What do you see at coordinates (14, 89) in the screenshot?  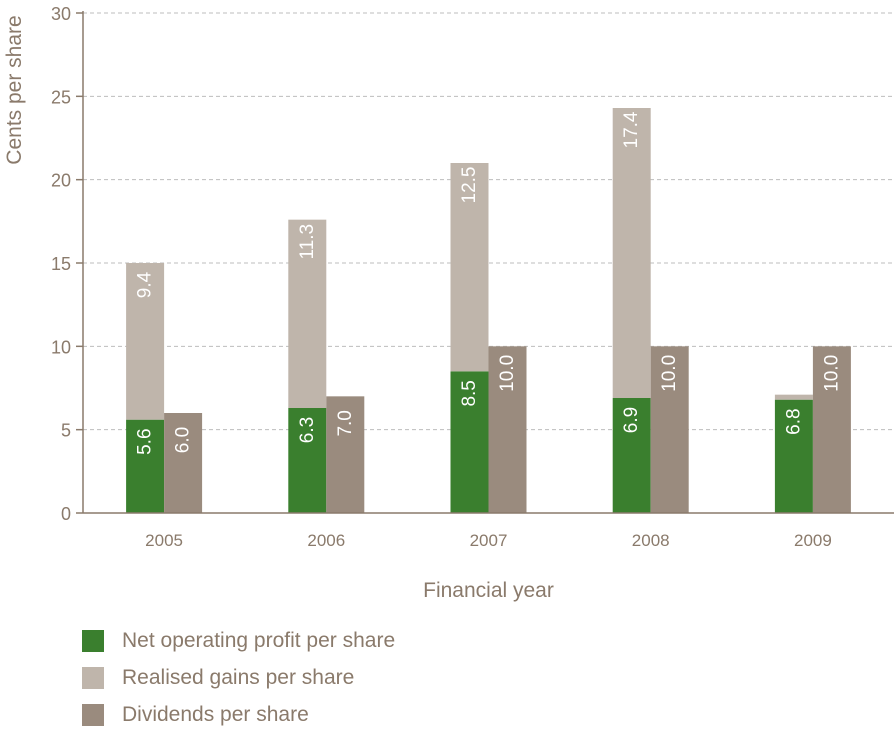 I see `y-axis-title: Cents per share` at bounding box center [14, 89].